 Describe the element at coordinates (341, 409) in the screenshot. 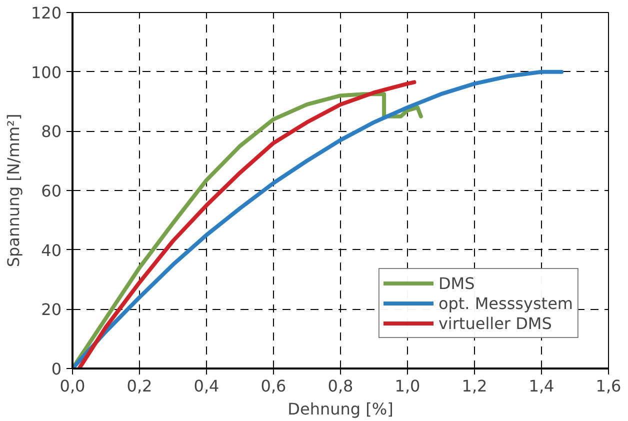

I see `x-axis-title: Dehnung [%]` at that location.